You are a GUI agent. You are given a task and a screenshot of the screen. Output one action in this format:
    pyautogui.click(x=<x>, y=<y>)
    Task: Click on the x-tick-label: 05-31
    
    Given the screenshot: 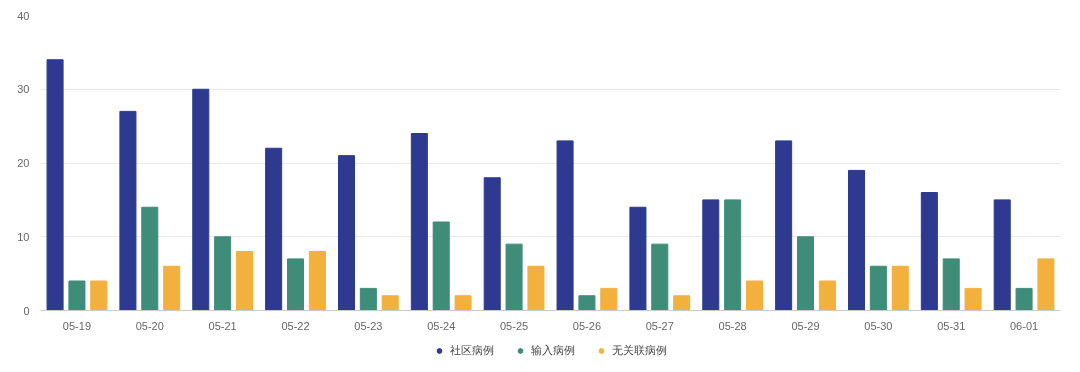 What is the action you would take?
    pyautogui.click(x=951, y=325)
    